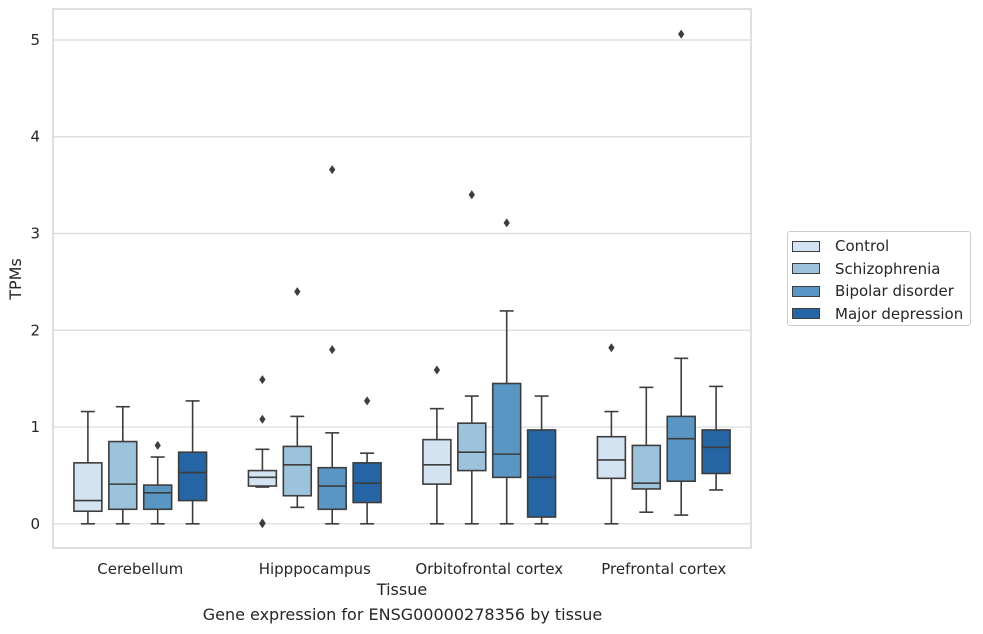 This screenshot has width=983, height=634. What do you see at coordinates (315, 569) in the screenshot?
I see `x-tick-label: Hipppocampus` at bounding box center [315, 569].